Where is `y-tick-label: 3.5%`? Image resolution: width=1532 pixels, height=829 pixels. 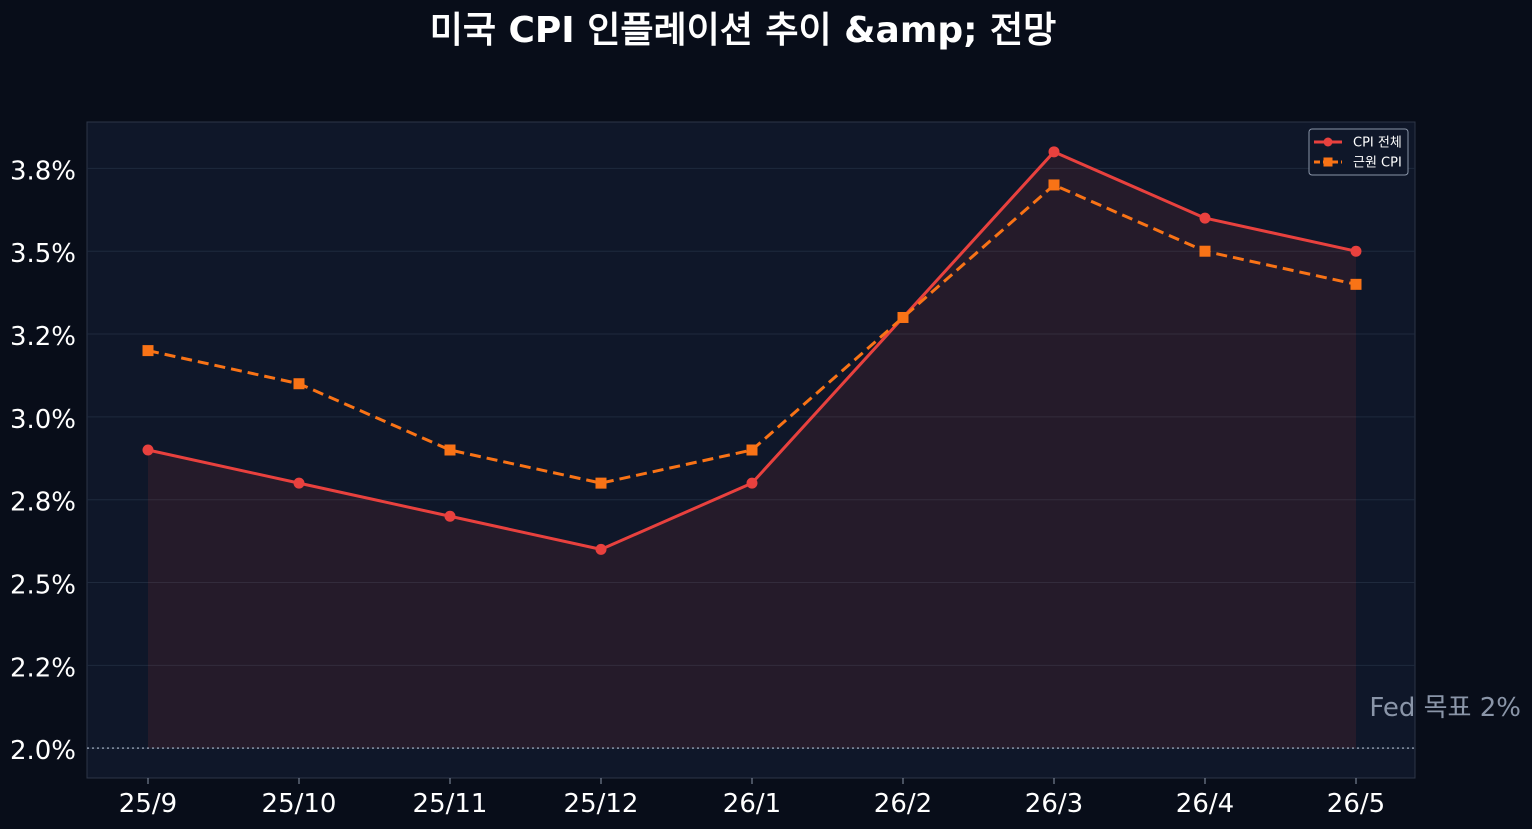 y-tick-label: 3.5% is located at coordinates (43, 254).